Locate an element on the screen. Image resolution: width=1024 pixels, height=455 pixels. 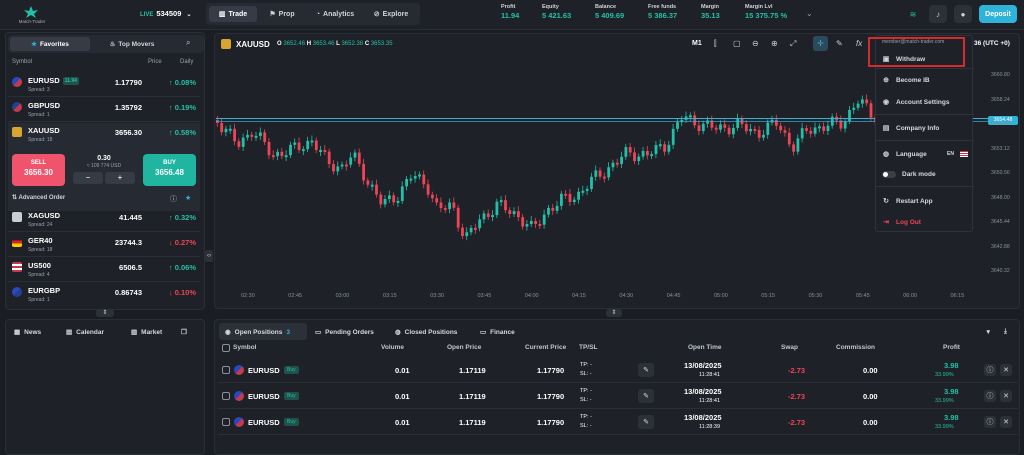
menu-restart-app: ↻ Restart App is located at coordinates (907, 201).